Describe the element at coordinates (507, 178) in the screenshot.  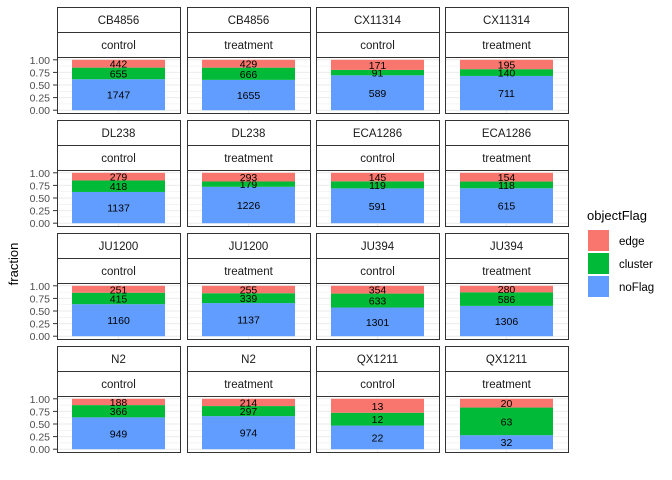
I see `data-label-edge: 154` at that location.